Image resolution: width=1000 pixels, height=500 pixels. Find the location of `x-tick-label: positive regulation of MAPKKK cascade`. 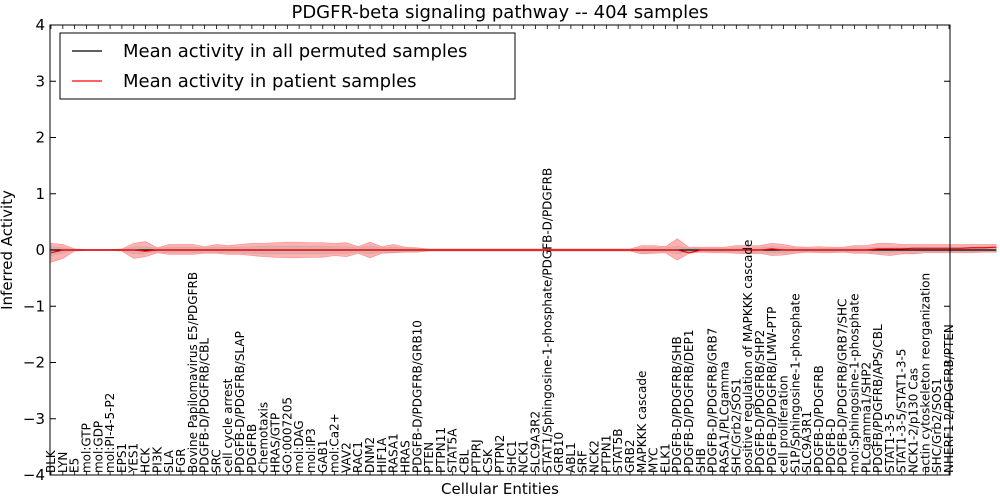

x-tick-label: positive regulation of MAPKKK cascade is located at coordinates (748, 356).